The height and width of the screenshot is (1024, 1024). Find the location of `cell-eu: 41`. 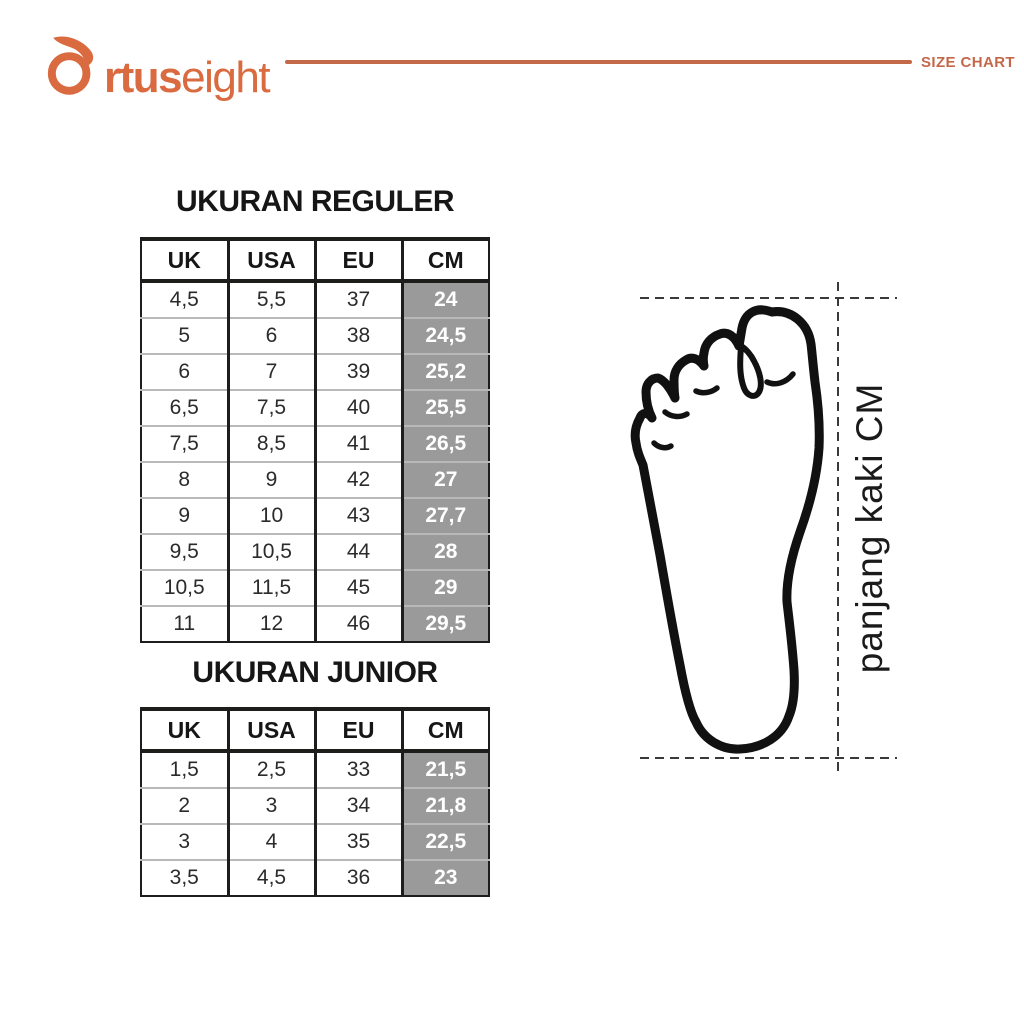

cell-eu: 41 is located at coordinates (357, 443).